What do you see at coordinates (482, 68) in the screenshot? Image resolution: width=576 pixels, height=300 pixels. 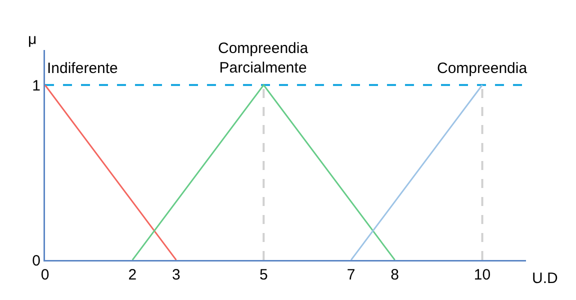 I see `series-label: Compreendia` at bounding box center [482, 68].